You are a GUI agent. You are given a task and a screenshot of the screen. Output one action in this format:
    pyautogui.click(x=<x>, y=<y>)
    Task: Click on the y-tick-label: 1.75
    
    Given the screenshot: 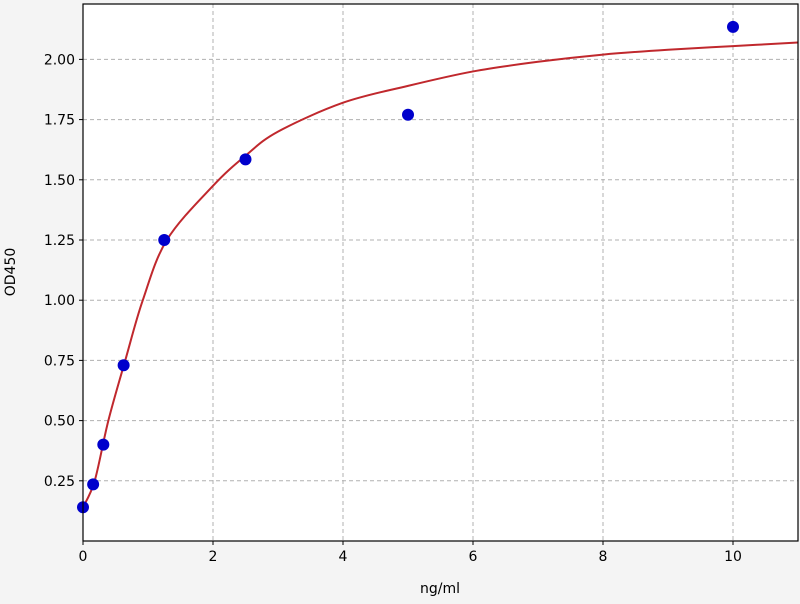 What is the action you would take?
    pyautogui.click(x=59, y=121)
    